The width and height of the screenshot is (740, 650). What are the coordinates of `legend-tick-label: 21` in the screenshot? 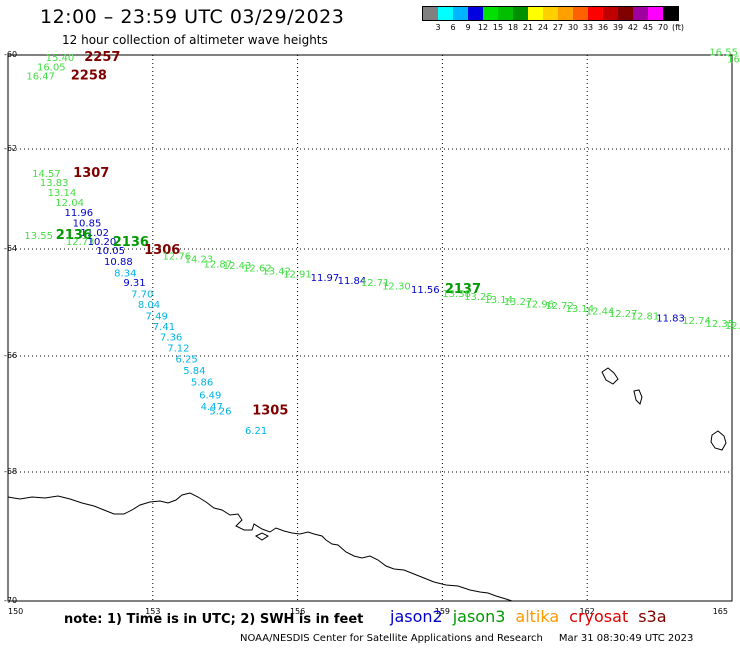 It's located at (528, 27).